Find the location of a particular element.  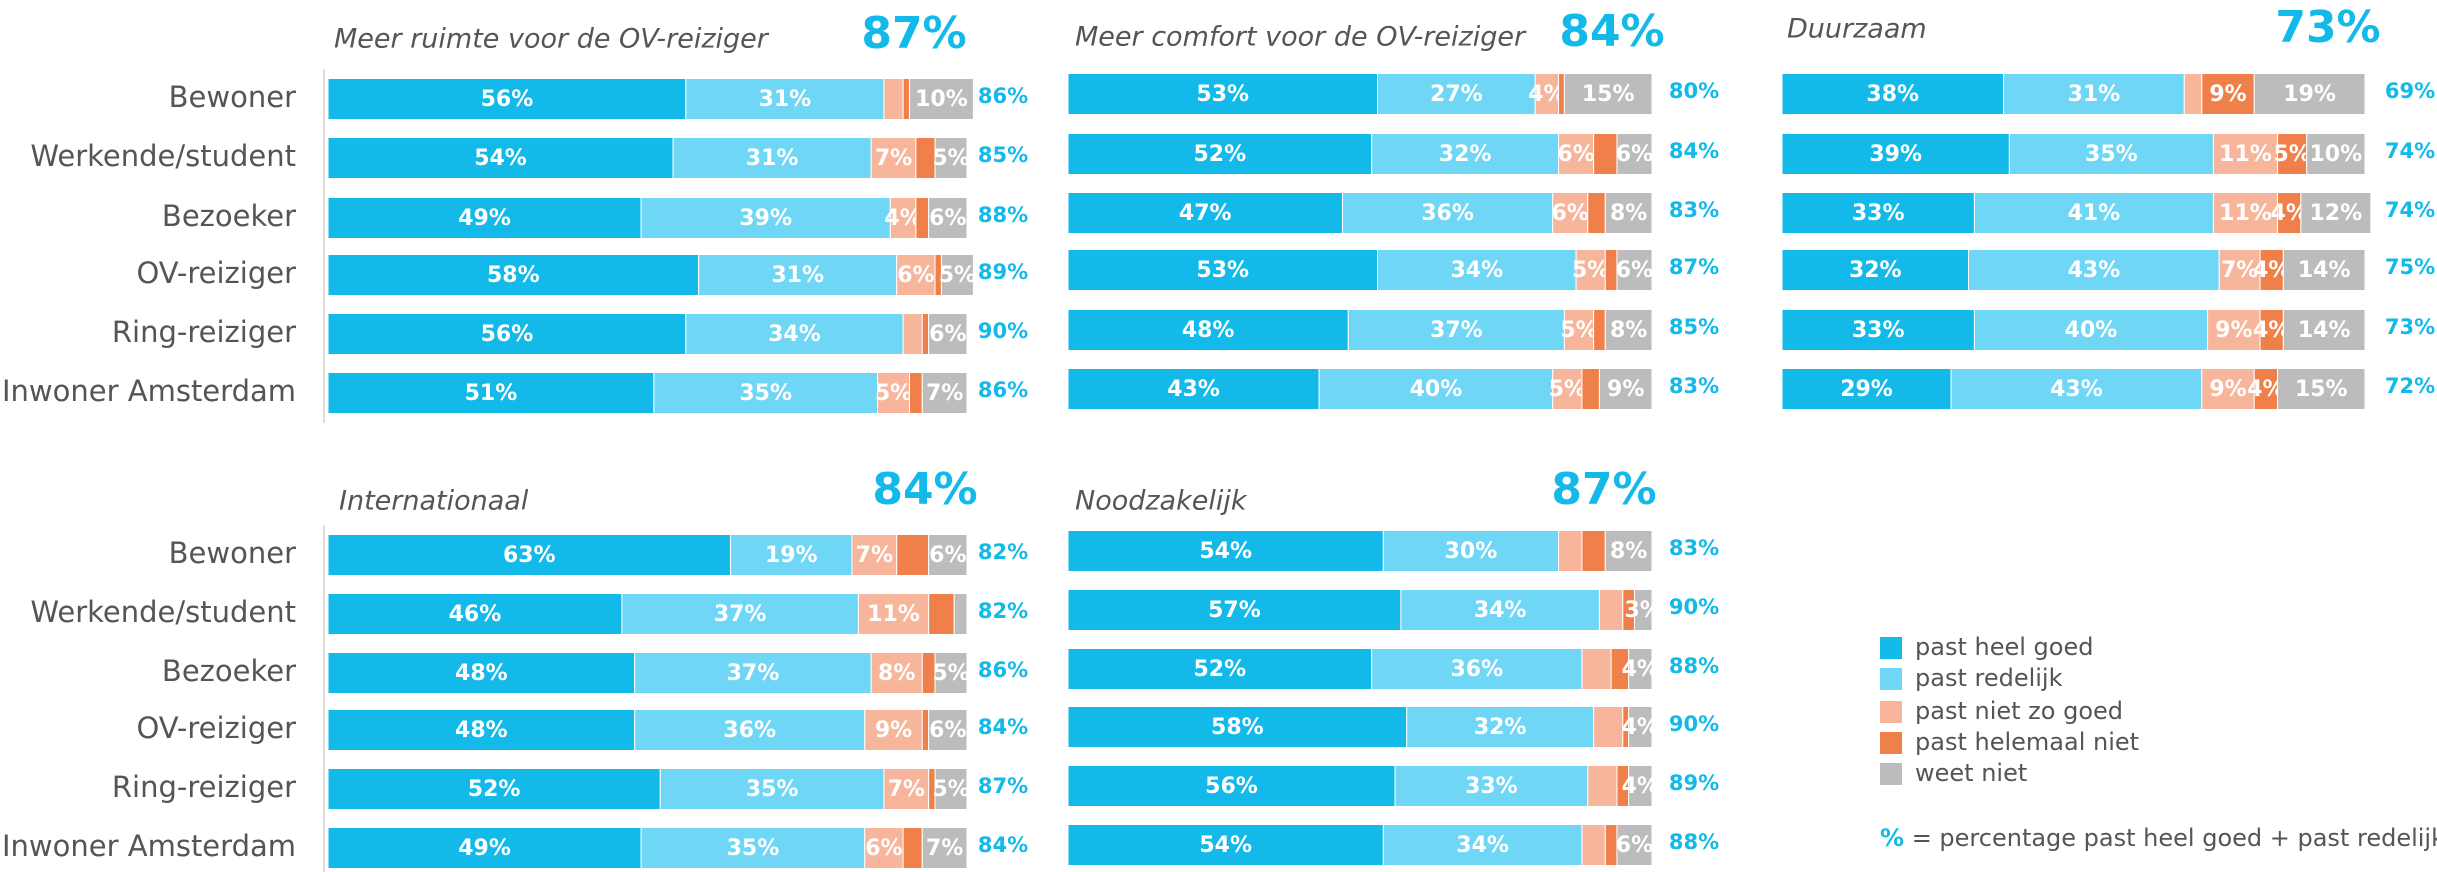

segment-label: 37% is located at coordinates (753, 673).